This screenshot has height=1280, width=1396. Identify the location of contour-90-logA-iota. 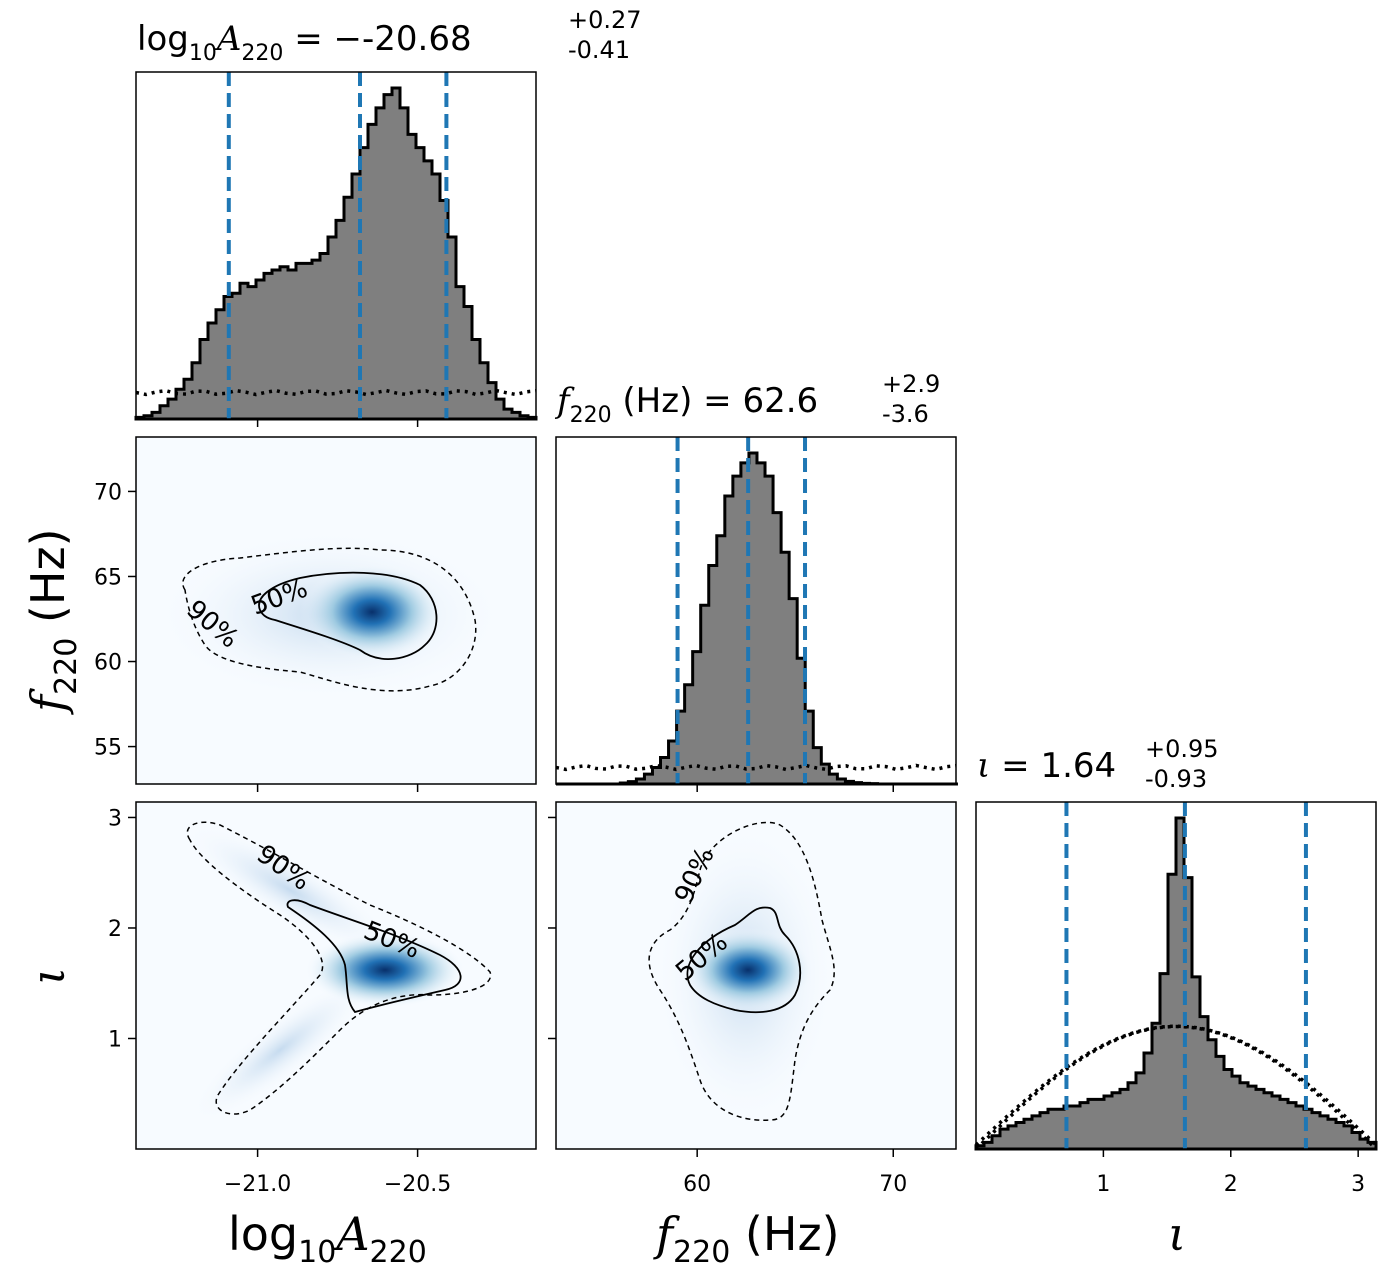
(339, 968).